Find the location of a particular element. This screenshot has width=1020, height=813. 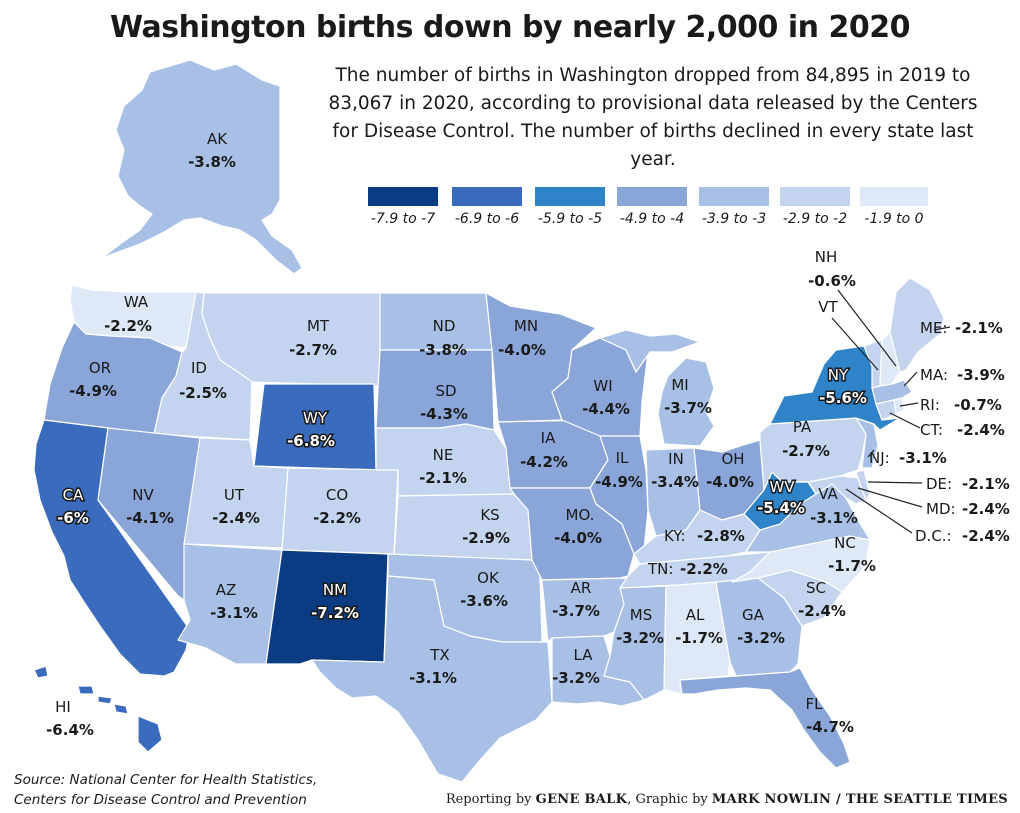

state-label-vt: VT is located at coordinates (828, 307).